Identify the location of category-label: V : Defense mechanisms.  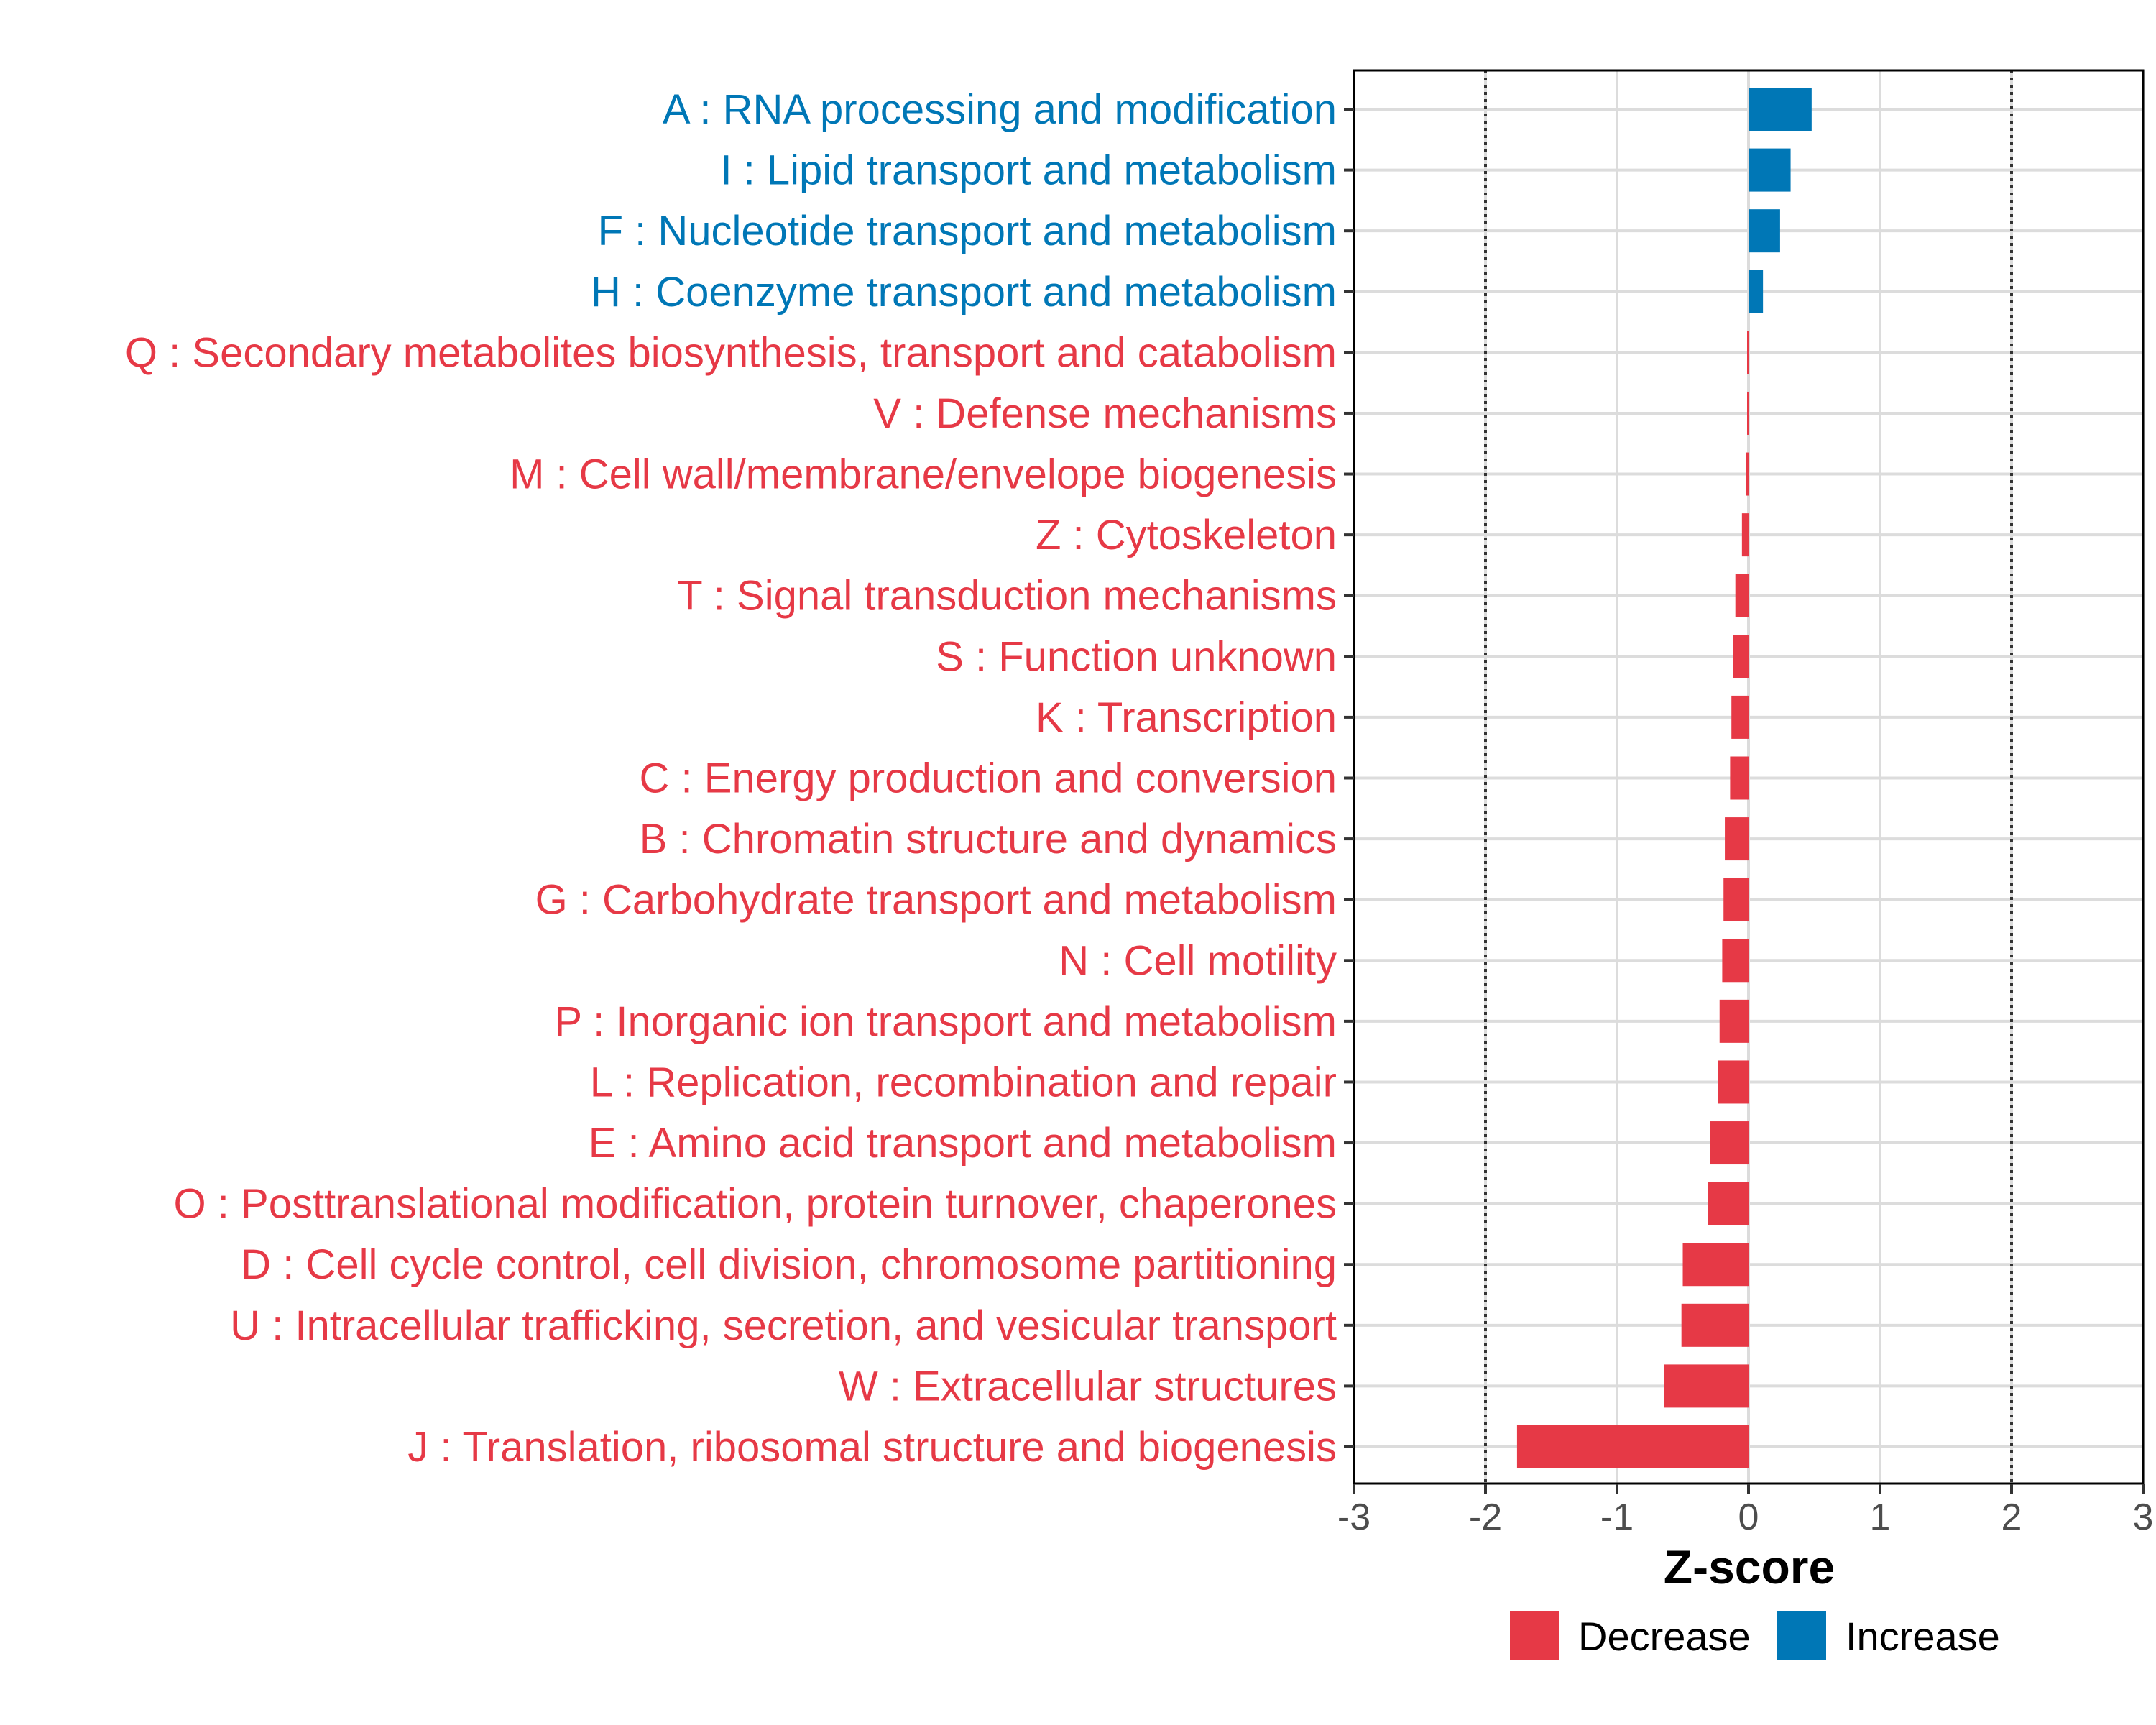
(1105, 413).